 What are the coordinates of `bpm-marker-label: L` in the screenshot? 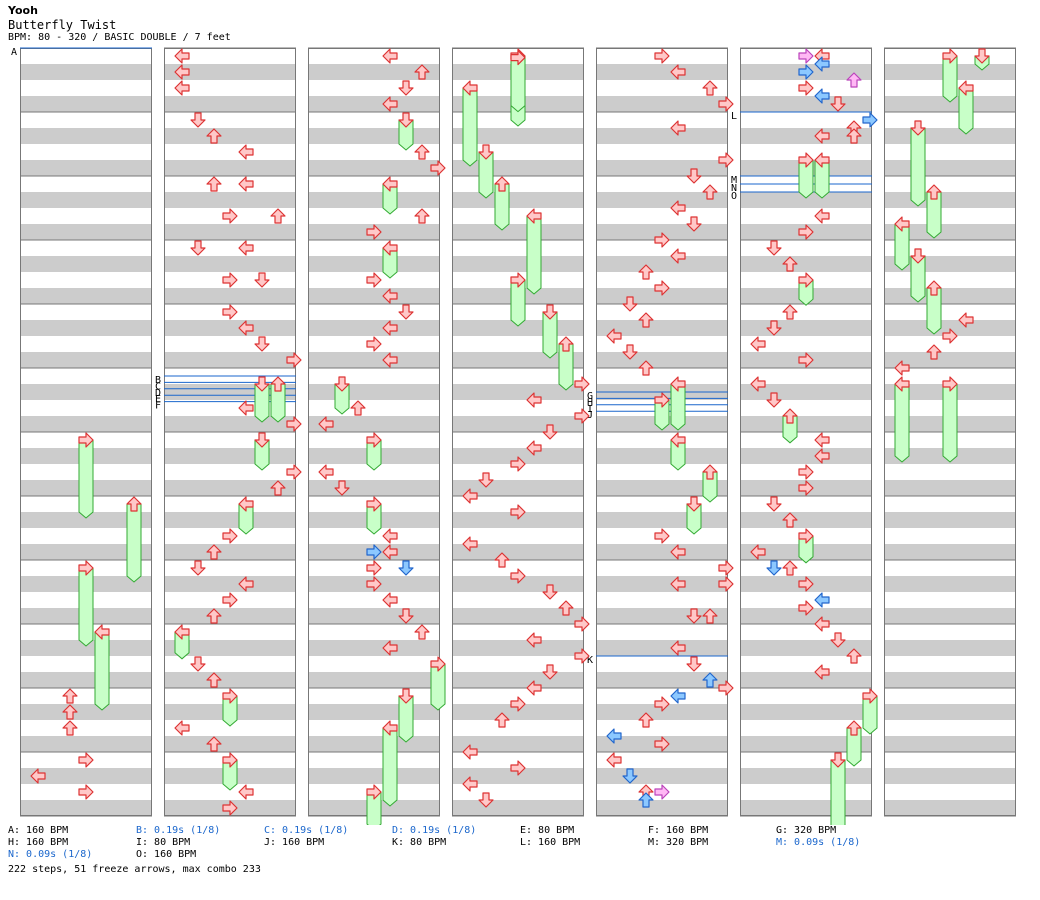 It's located at (734, 116).